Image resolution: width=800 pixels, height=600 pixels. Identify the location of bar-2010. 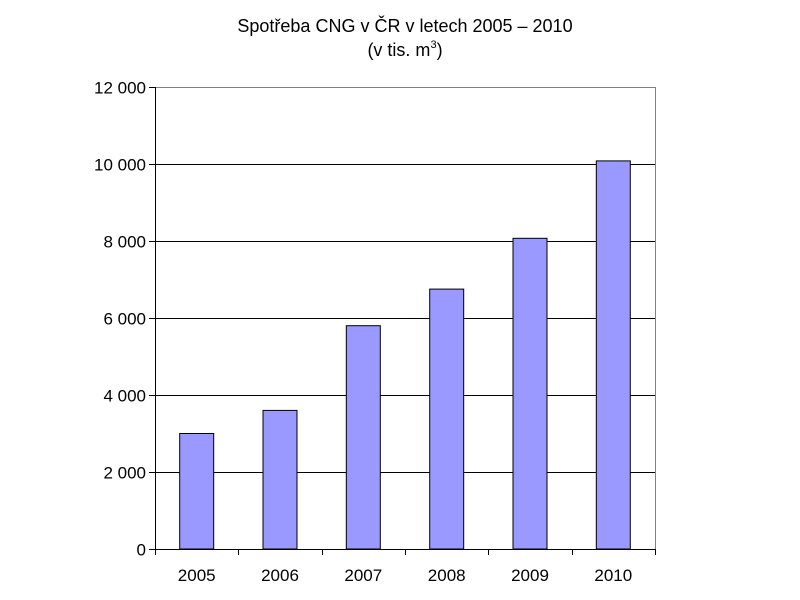
(613, 355).